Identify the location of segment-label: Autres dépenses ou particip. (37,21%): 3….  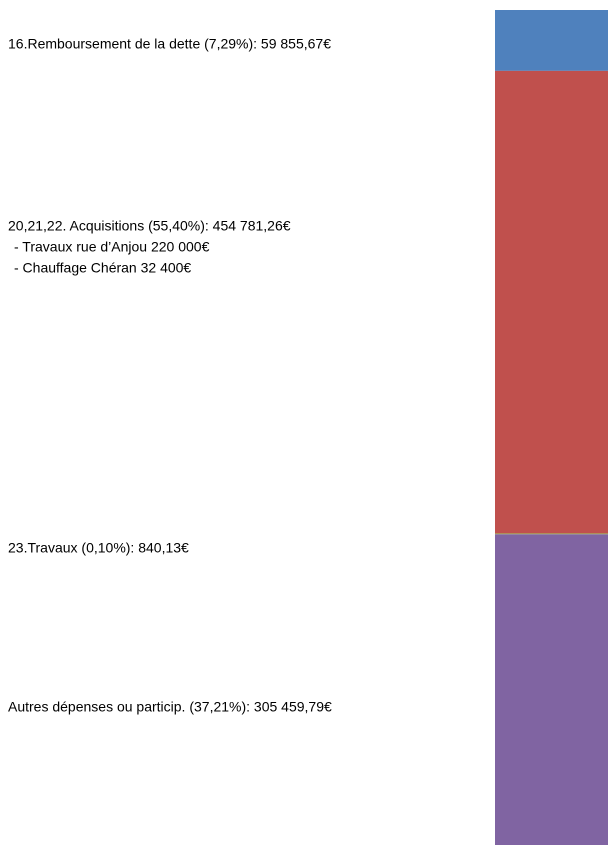
(170, 707).